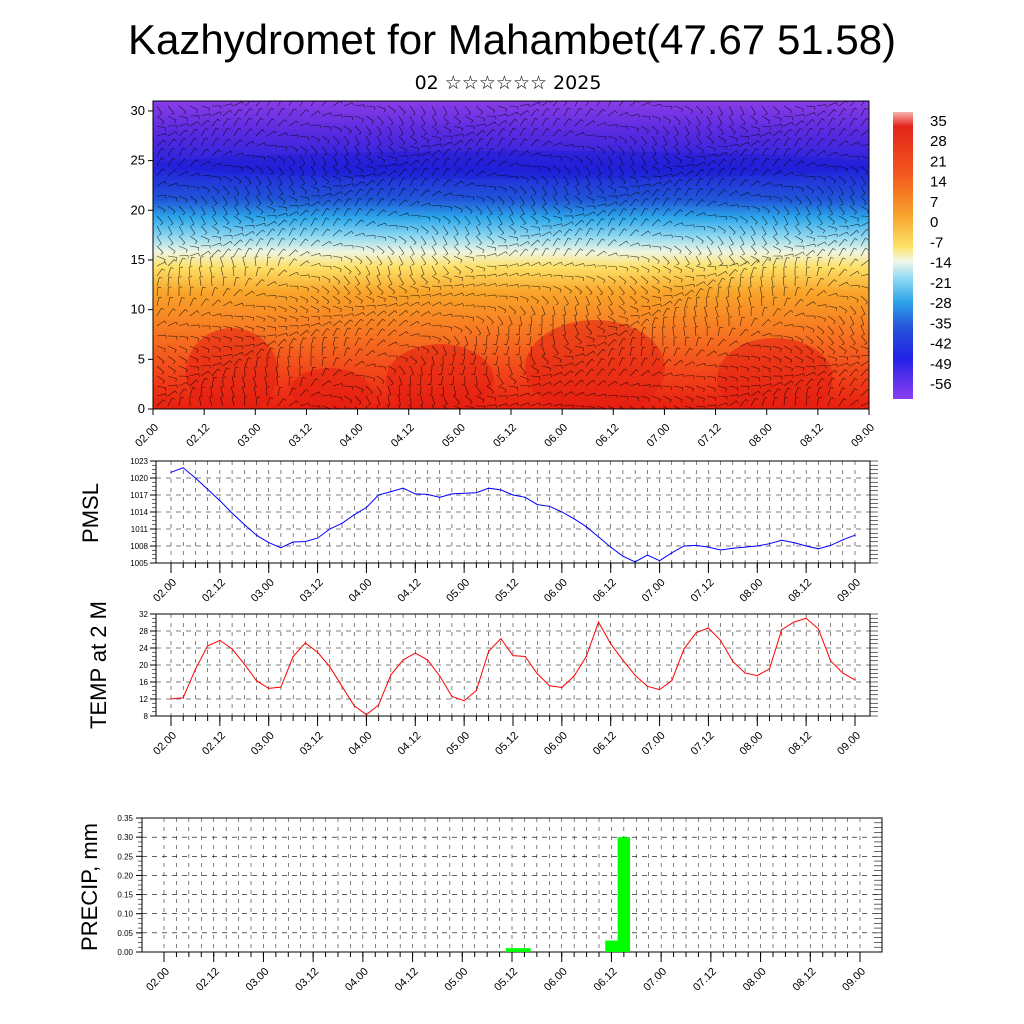  Describe the element at coordinates (125, 933) in the screenshot. I see `ytick-0.05: 0.05` at that location.